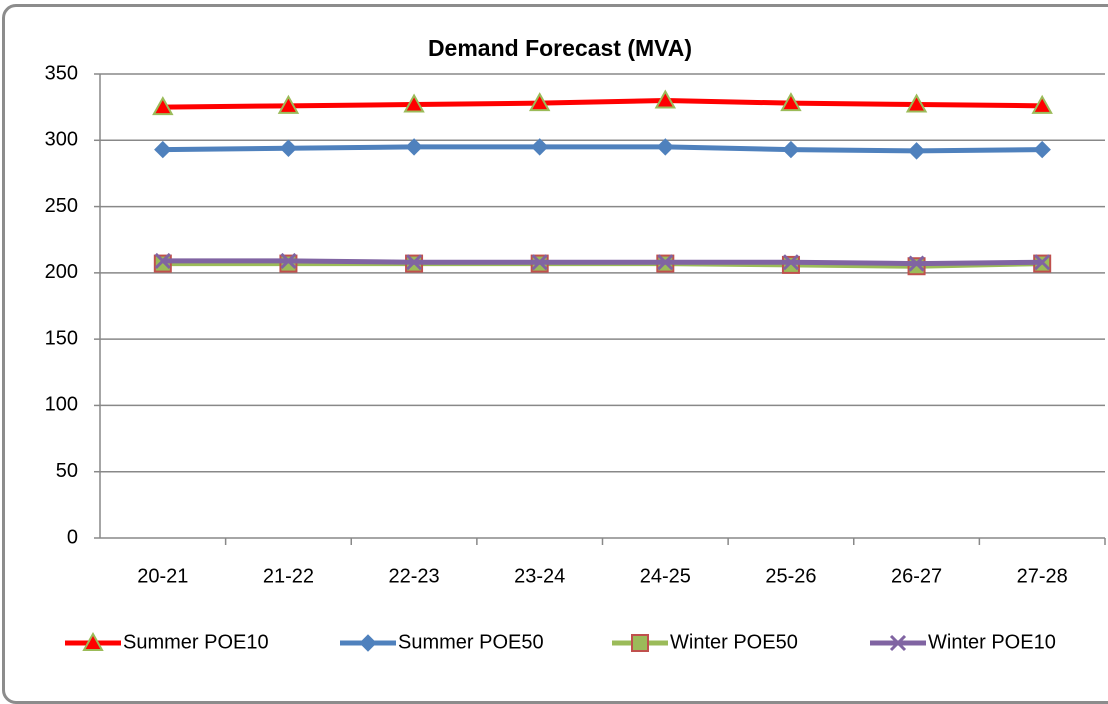 The height and width of the screenshot is (704, 1108). What do you see at coordinates (196, 642) in the screenshot?
I see `legend-label: Summer POE10` at bounding box center [196, 642].